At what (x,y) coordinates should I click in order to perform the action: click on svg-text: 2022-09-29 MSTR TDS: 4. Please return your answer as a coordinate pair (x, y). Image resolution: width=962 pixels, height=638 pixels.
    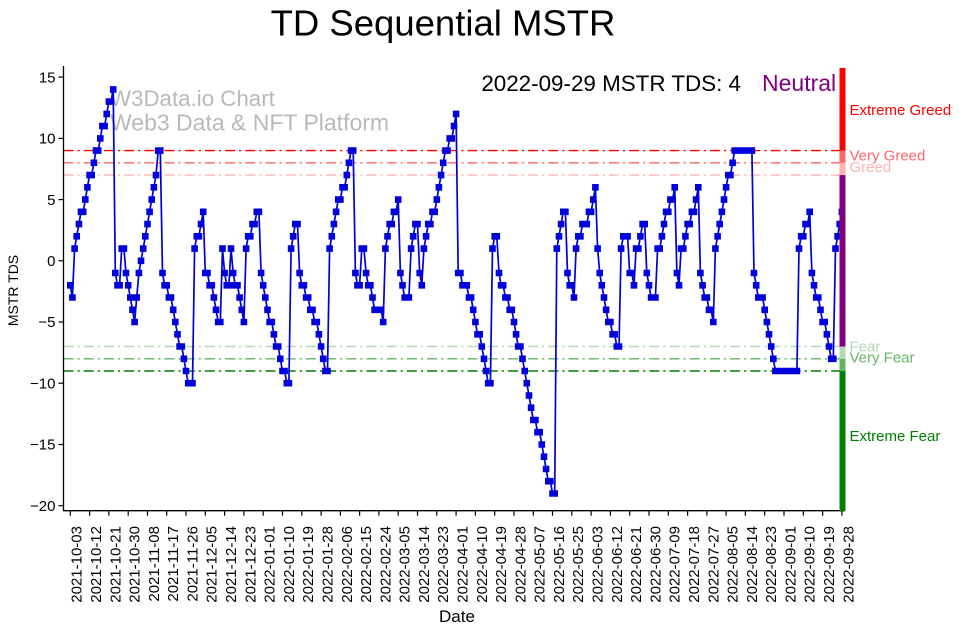
    Looking at the image, I should click on (611, 83).